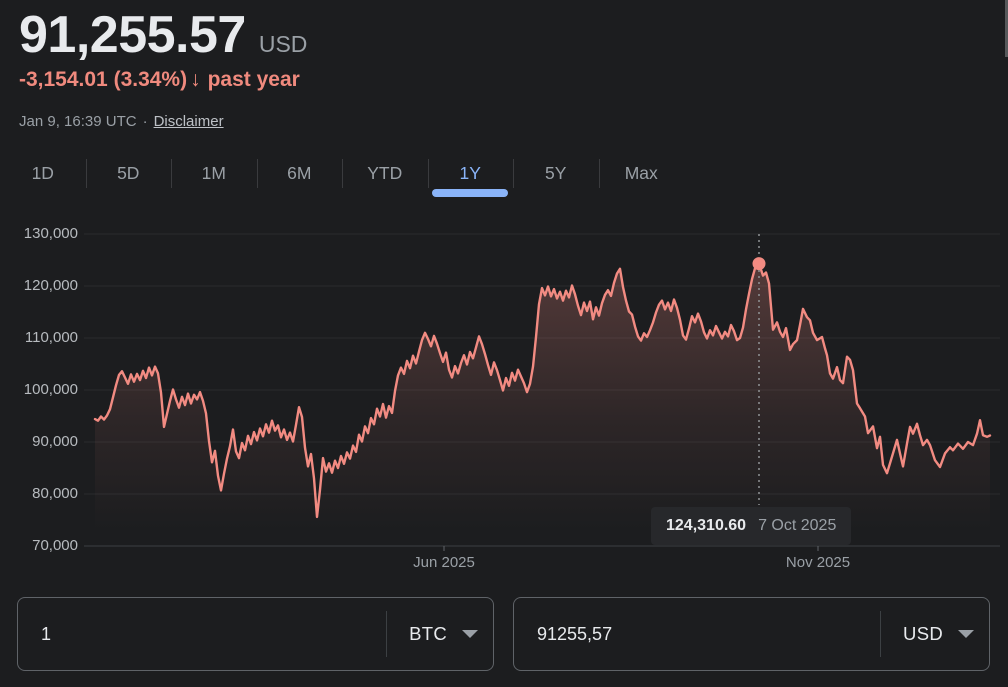 This screenshot has width=1008, height=687. What do you see at coordinates (428, 633) in the screenshot?
I see `converter-from-currency: BTC` at bounding box center [428, 633].